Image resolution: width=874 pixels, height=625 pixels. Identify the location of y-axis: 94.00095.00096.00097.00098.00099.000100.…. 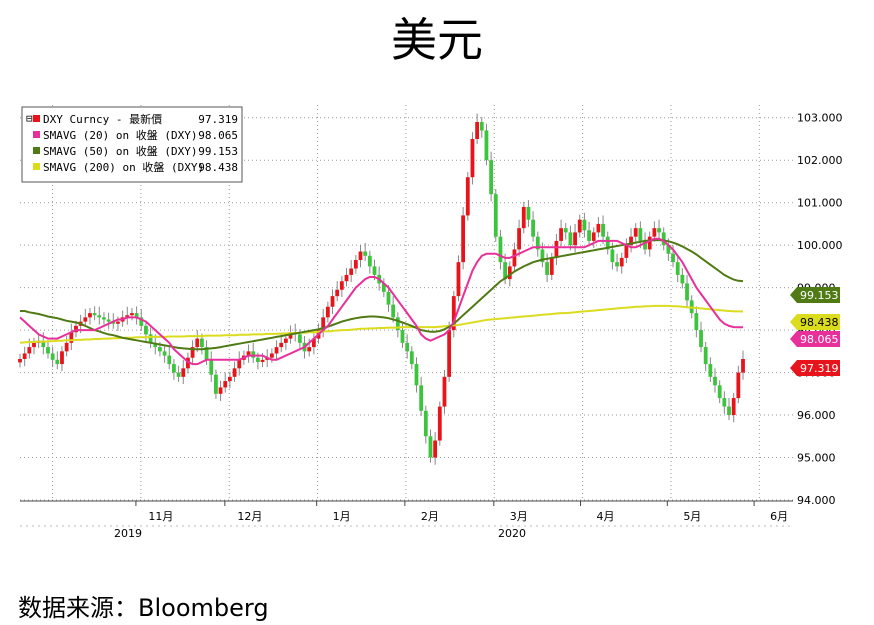
(820, 309).